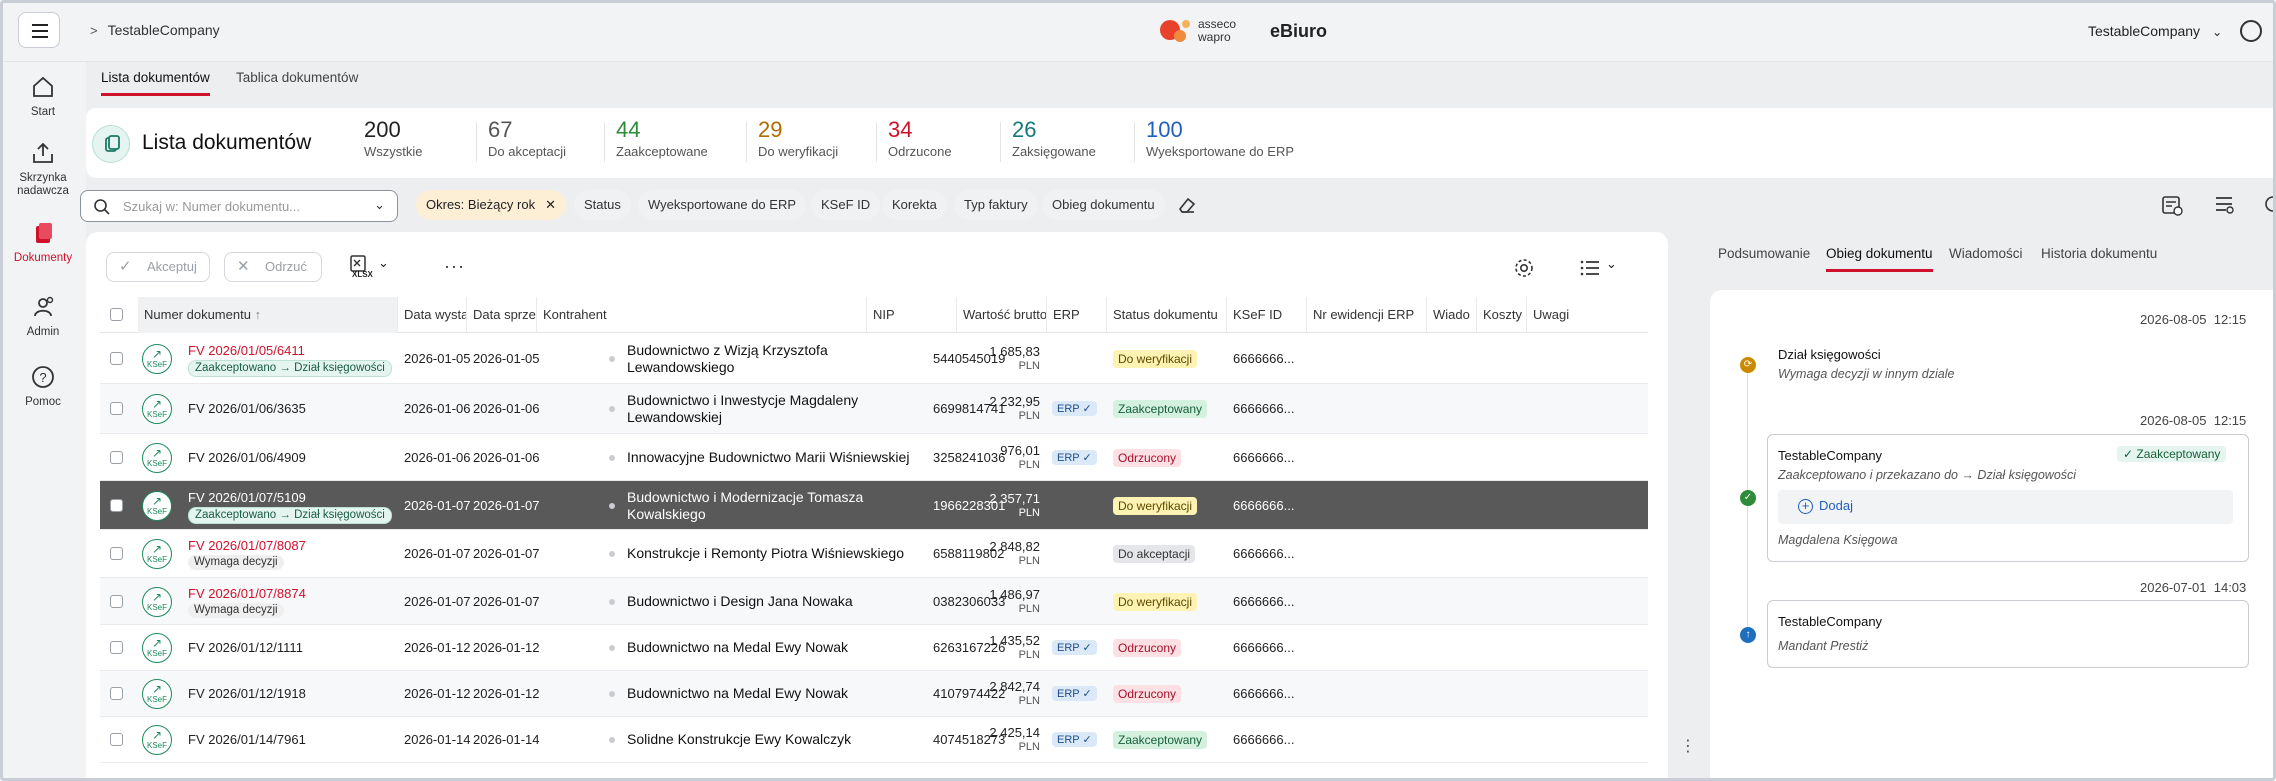  Describe the element at coordinates (1764, 253) in the screenshot. I see `tab-summary: Podsumowanie` at that location.